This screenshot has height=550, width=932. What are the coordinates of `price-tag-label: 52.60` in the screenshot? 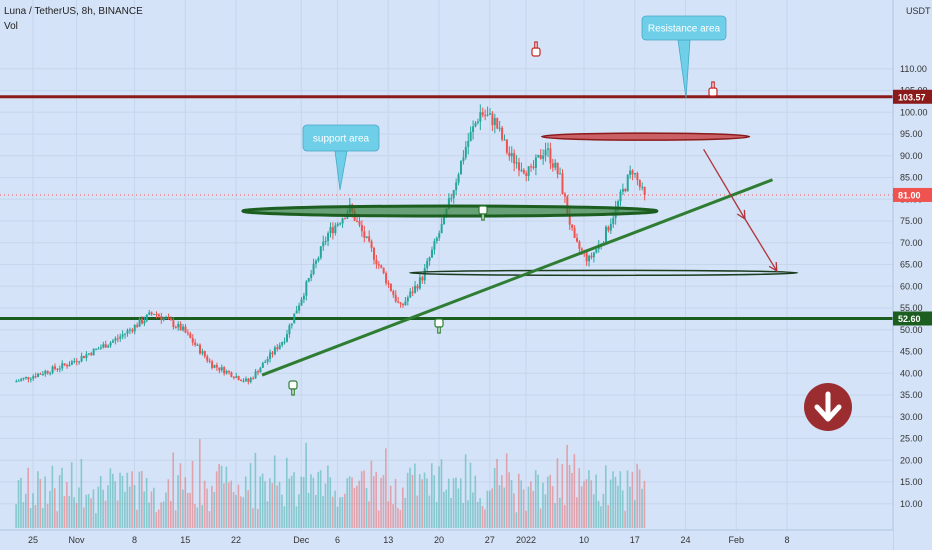 It's located at (909, 319).